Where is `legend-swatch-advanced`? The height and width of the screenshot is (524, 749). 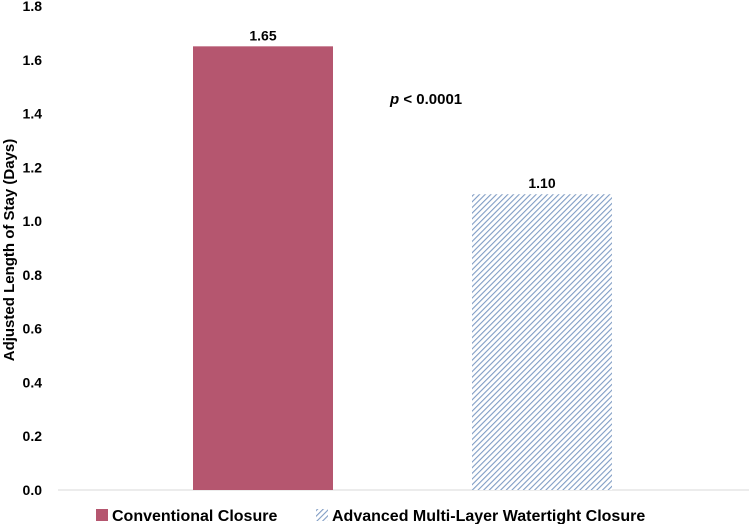 legend-swatch-advanced is located at coordinates (322, 515).